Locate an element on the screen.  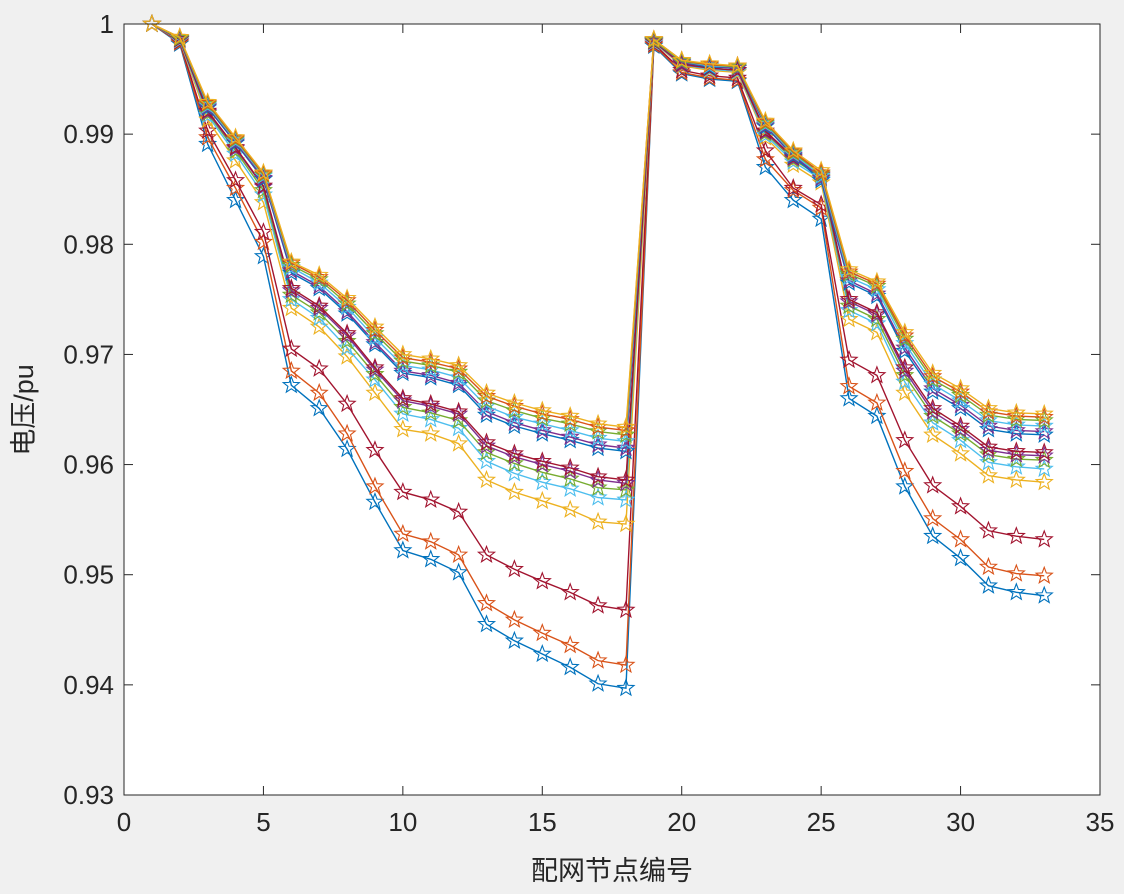
y-tick-label: 1 is located at coordinates (107, 24).